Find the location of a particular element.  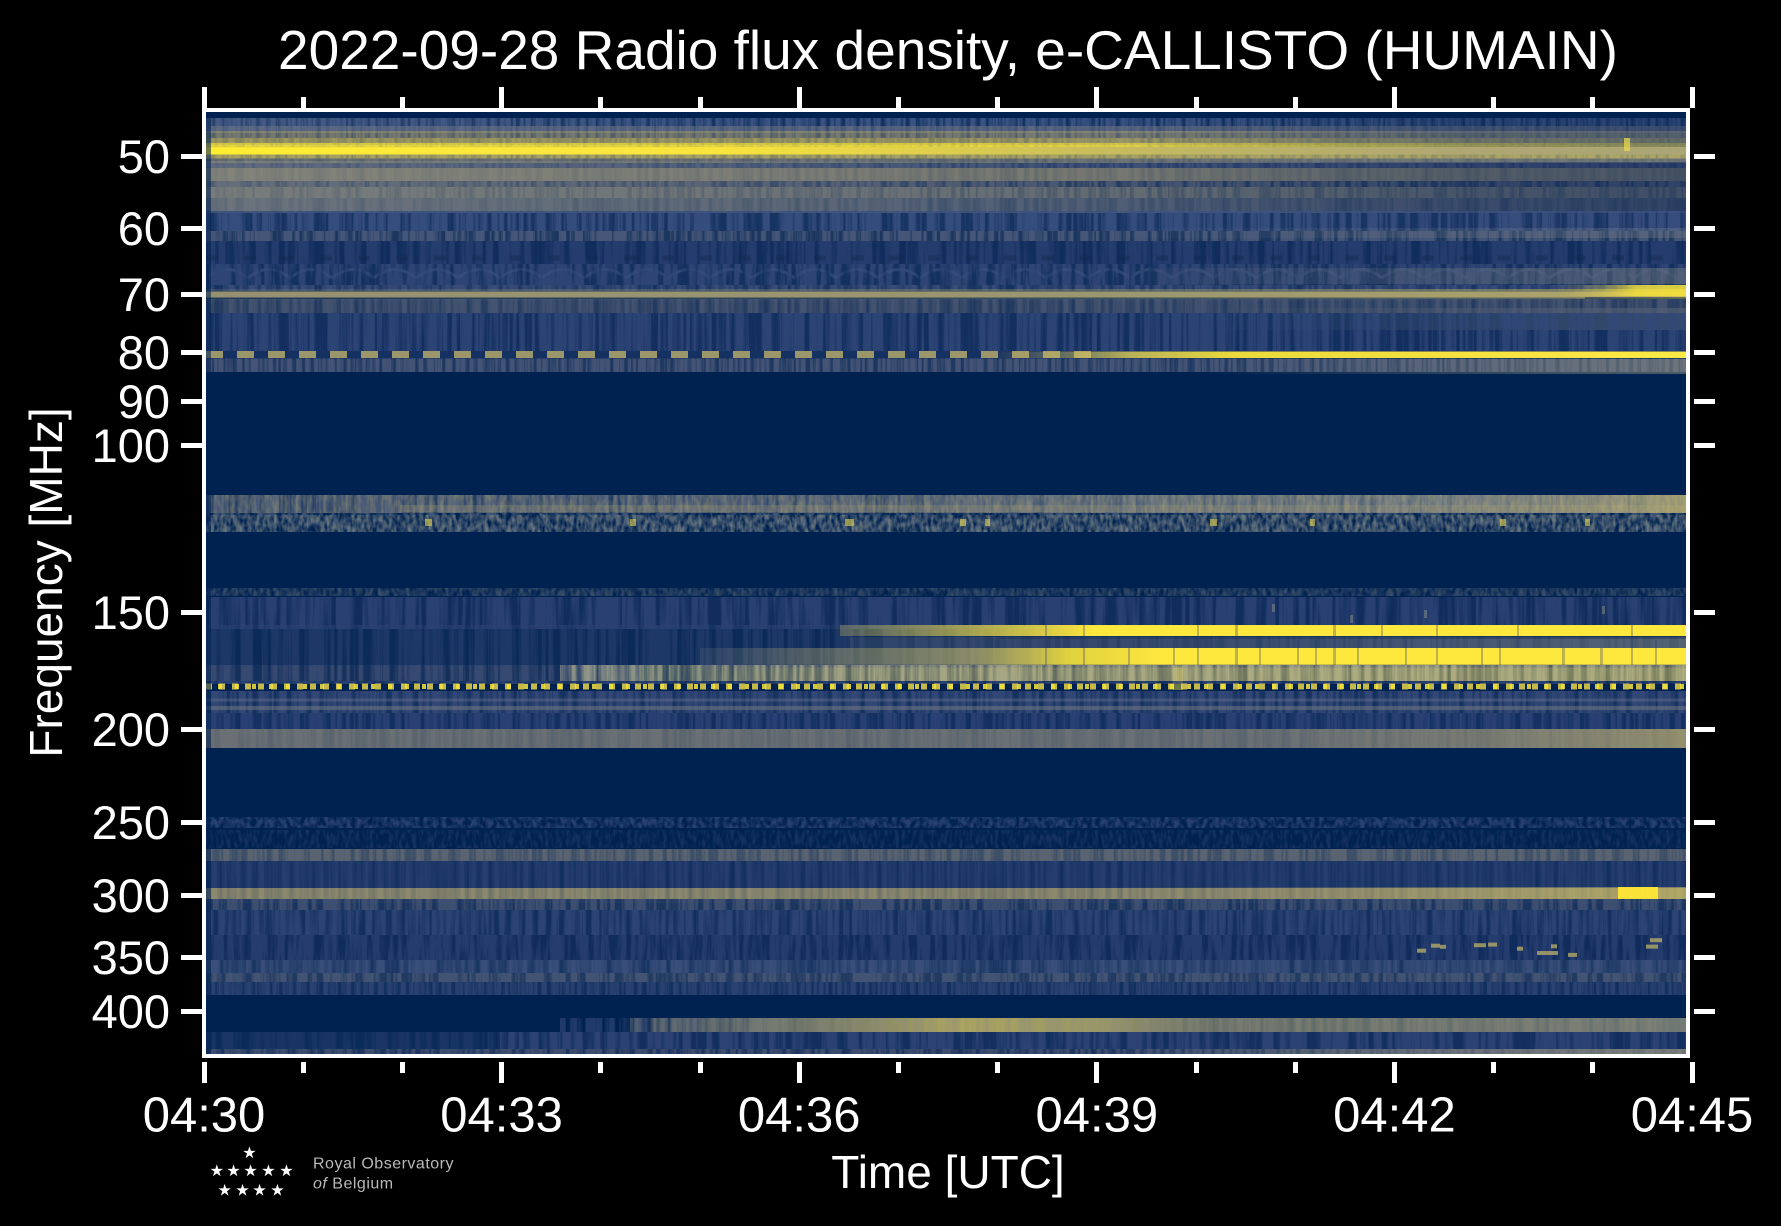

svg-text: 300 is located at coordinates (131, 895).